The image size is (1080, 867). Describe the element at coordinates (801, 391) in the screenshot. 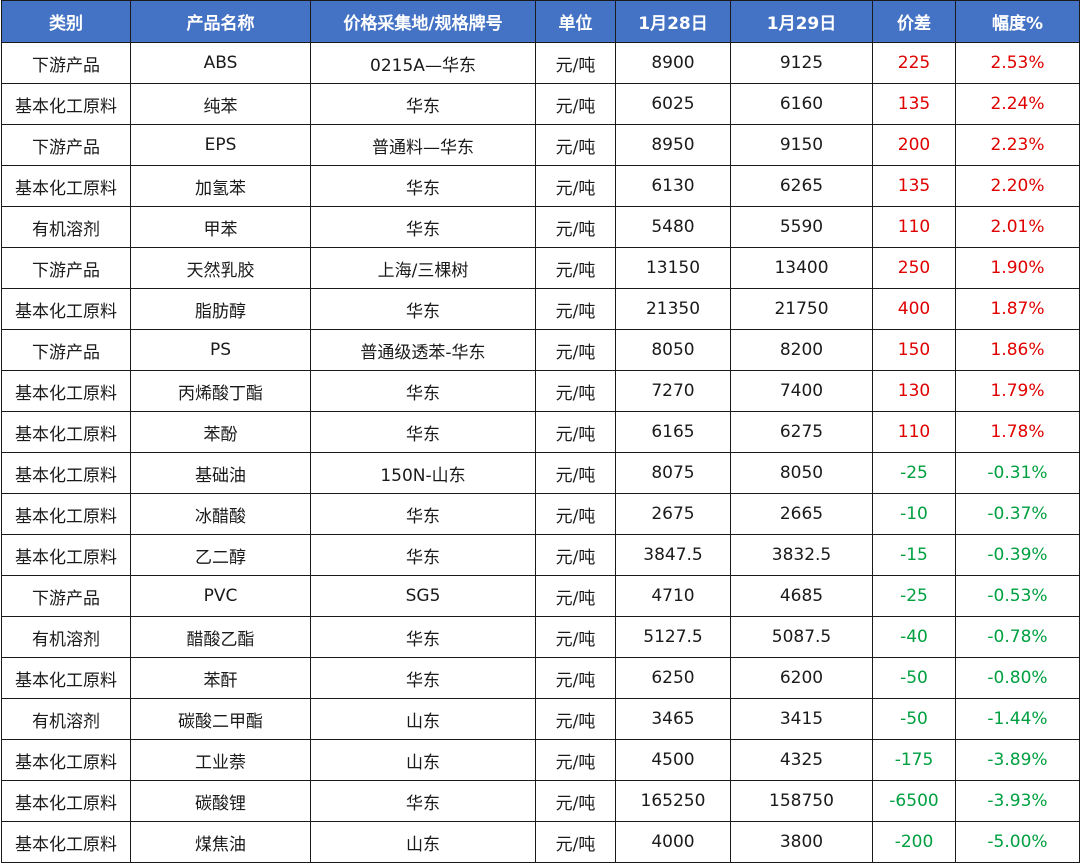

I see `cell-jan29: 7400` at that location.